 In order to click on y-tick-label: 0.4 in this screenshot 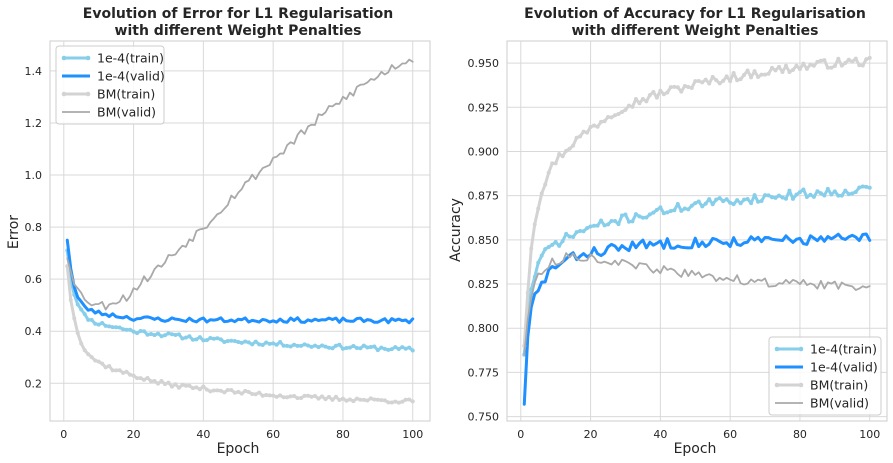, I will do `click(34, 331)`.